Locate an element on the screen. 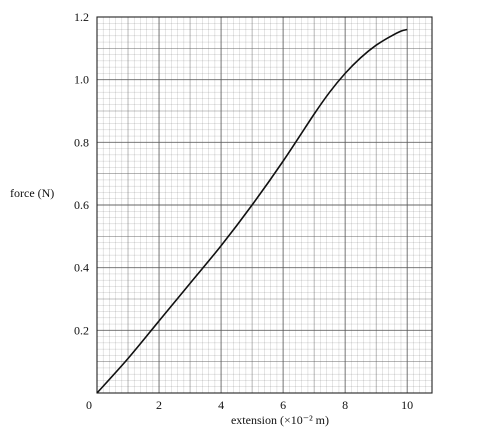  y-tick-label: 1.2 is located at coordinates (81, 17).